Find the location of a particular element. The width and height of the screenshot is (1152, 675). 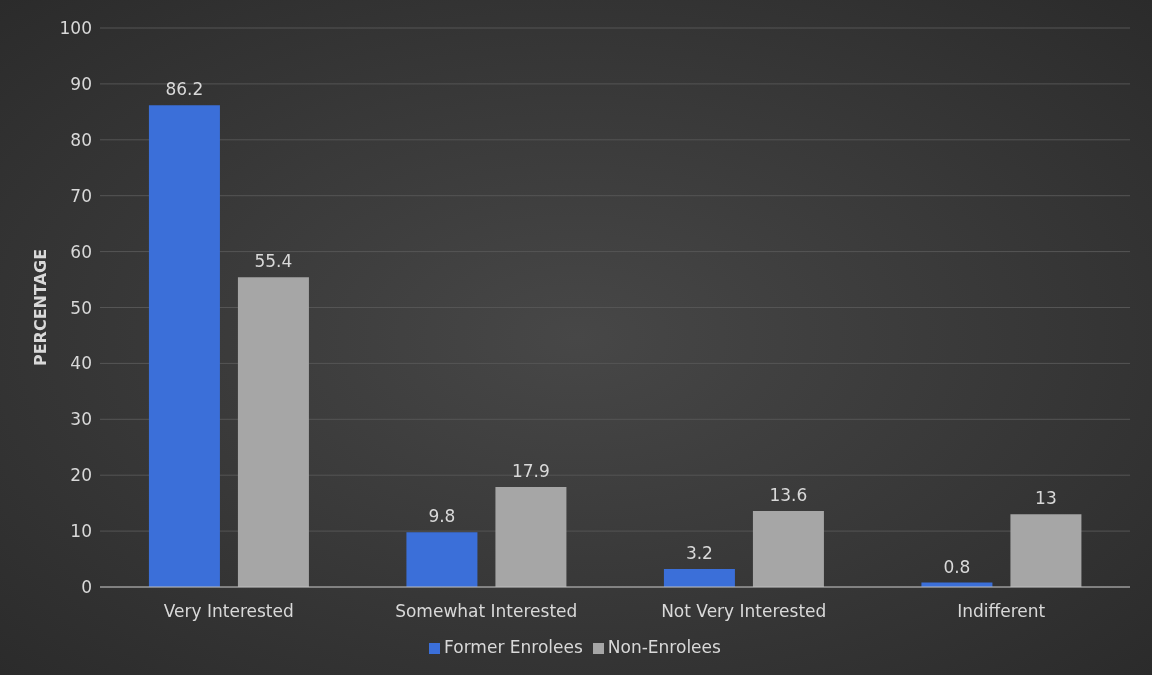

data-label: 17.9 is located at coordinates (531, 470).